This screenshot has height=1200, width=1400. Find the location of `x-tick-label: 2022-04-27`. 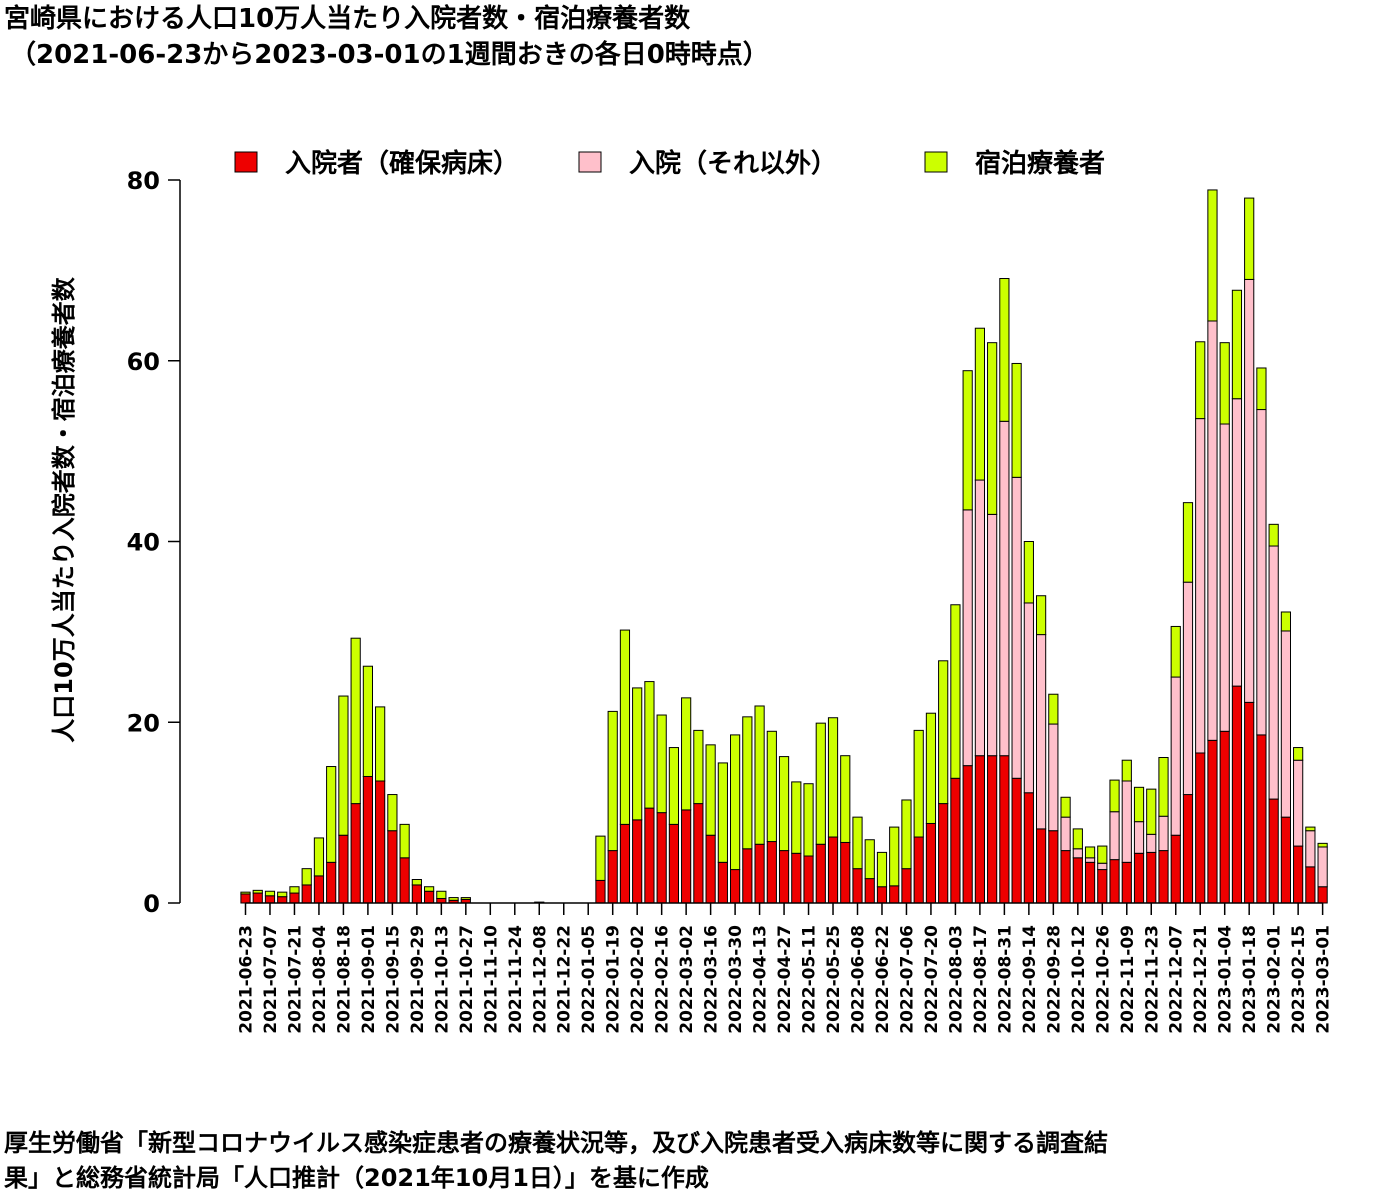

x-tick-label: 2022-04-27 is located at coordinates (785, 979).